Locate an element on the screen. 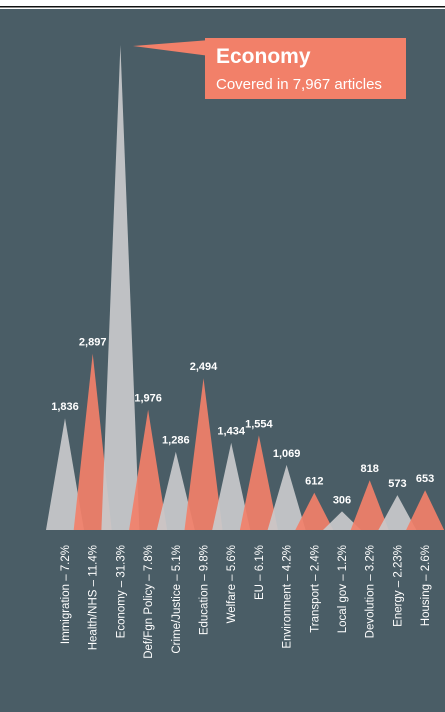 The width and height of the screenshot is (445, 712). value-label: 573 is located at coordinates (397, 484).